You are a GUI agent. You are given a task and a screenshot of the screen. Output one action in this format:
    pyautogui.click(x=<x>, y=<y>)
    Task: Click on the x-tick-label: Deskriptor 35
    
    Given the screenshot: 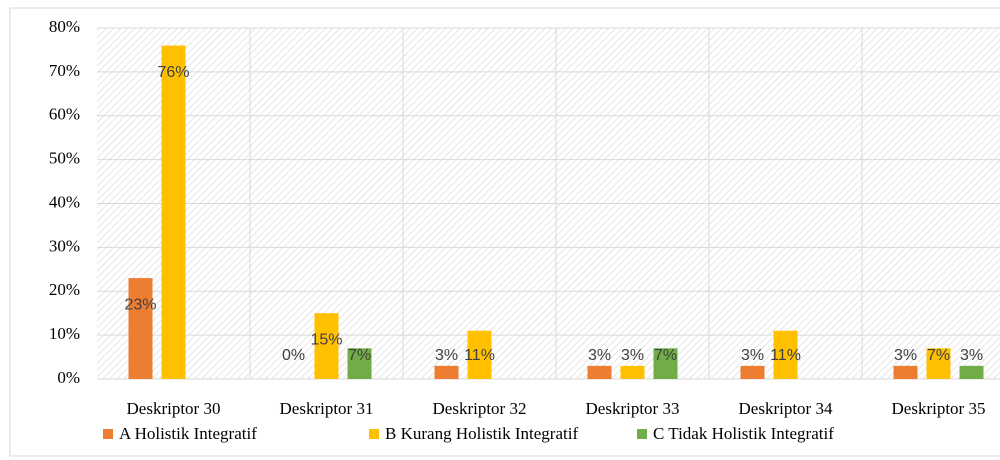 What is the action you would take?
    pyautogui.click(x=939, y=408)
    